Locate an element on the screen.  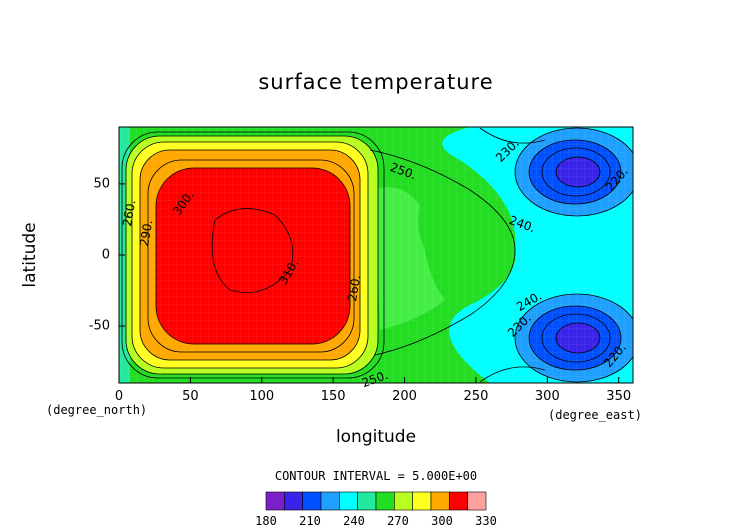
colorbar-tick-label: 300 is located at coordinates (442, 521).